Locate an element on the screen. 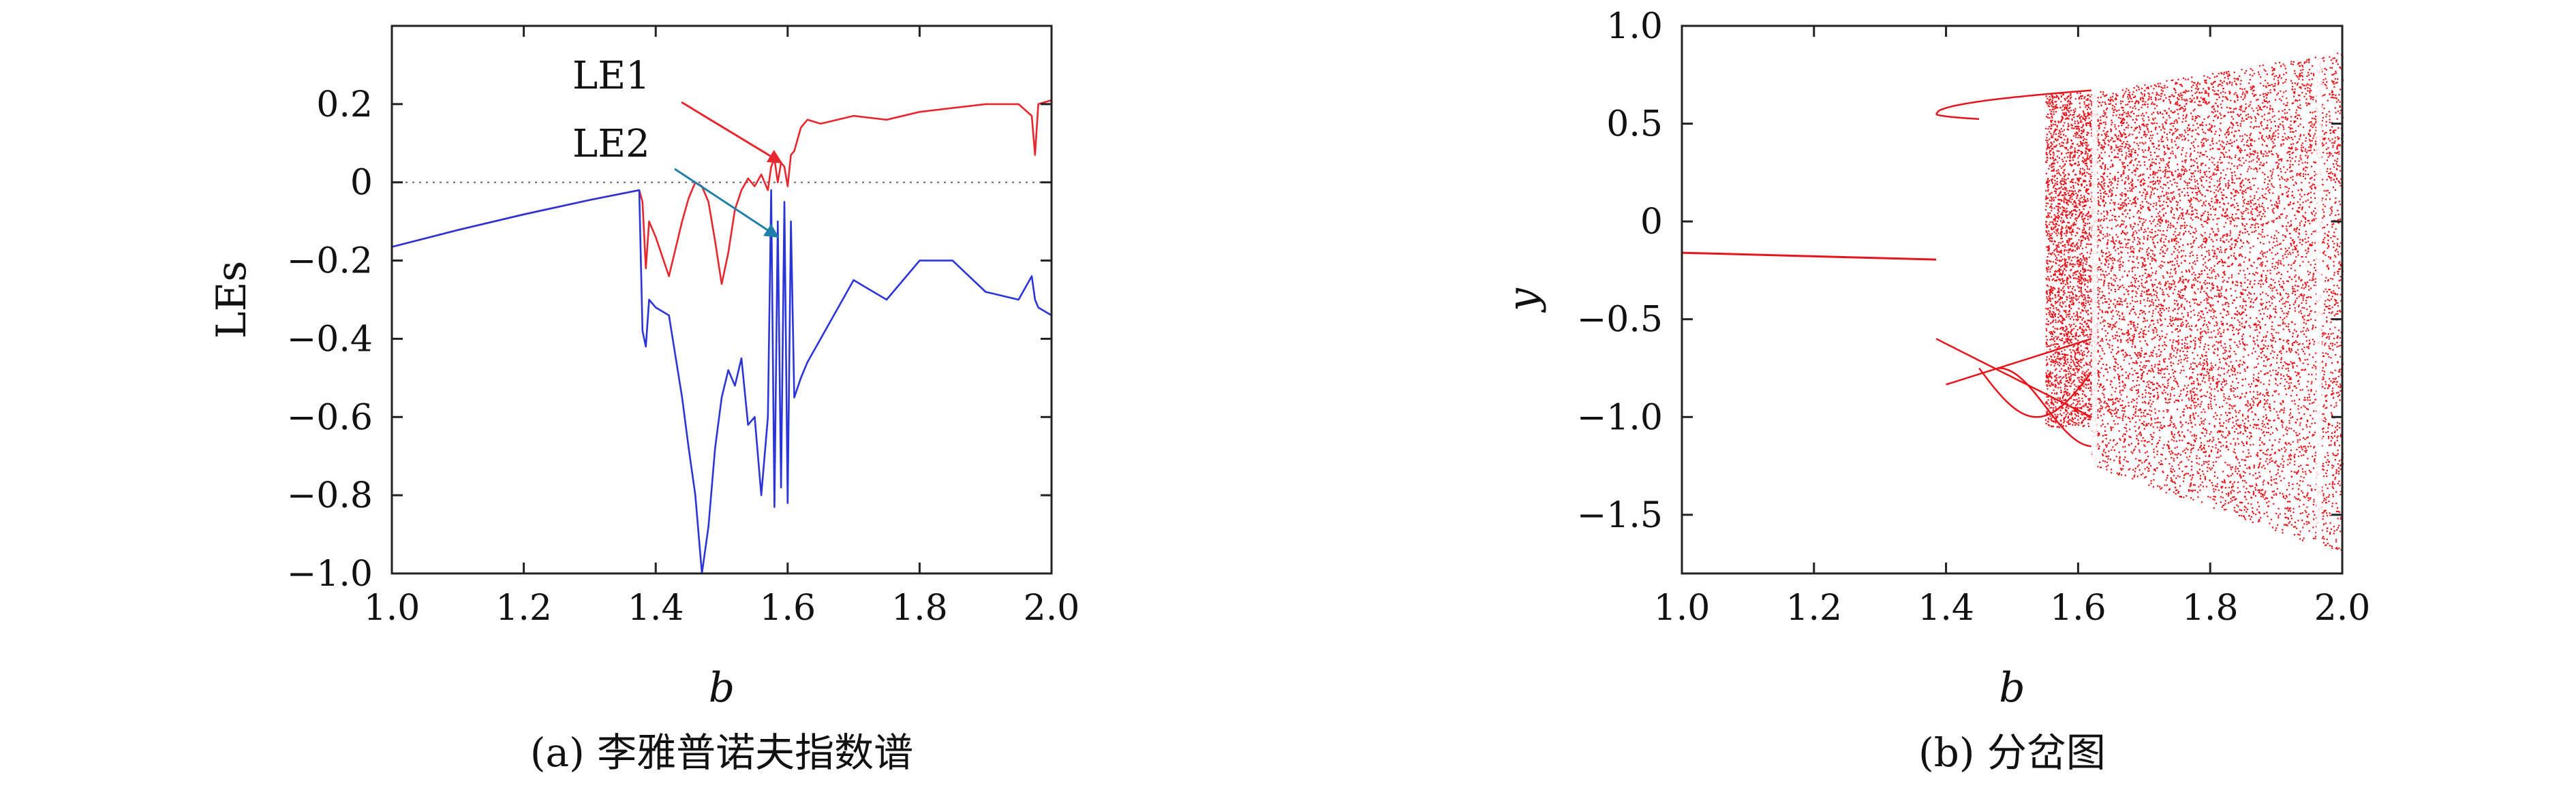 The height and width of the screenshot is (788, 2576). y-tick-label: 1.0 is located at coordinates (1635, 26).